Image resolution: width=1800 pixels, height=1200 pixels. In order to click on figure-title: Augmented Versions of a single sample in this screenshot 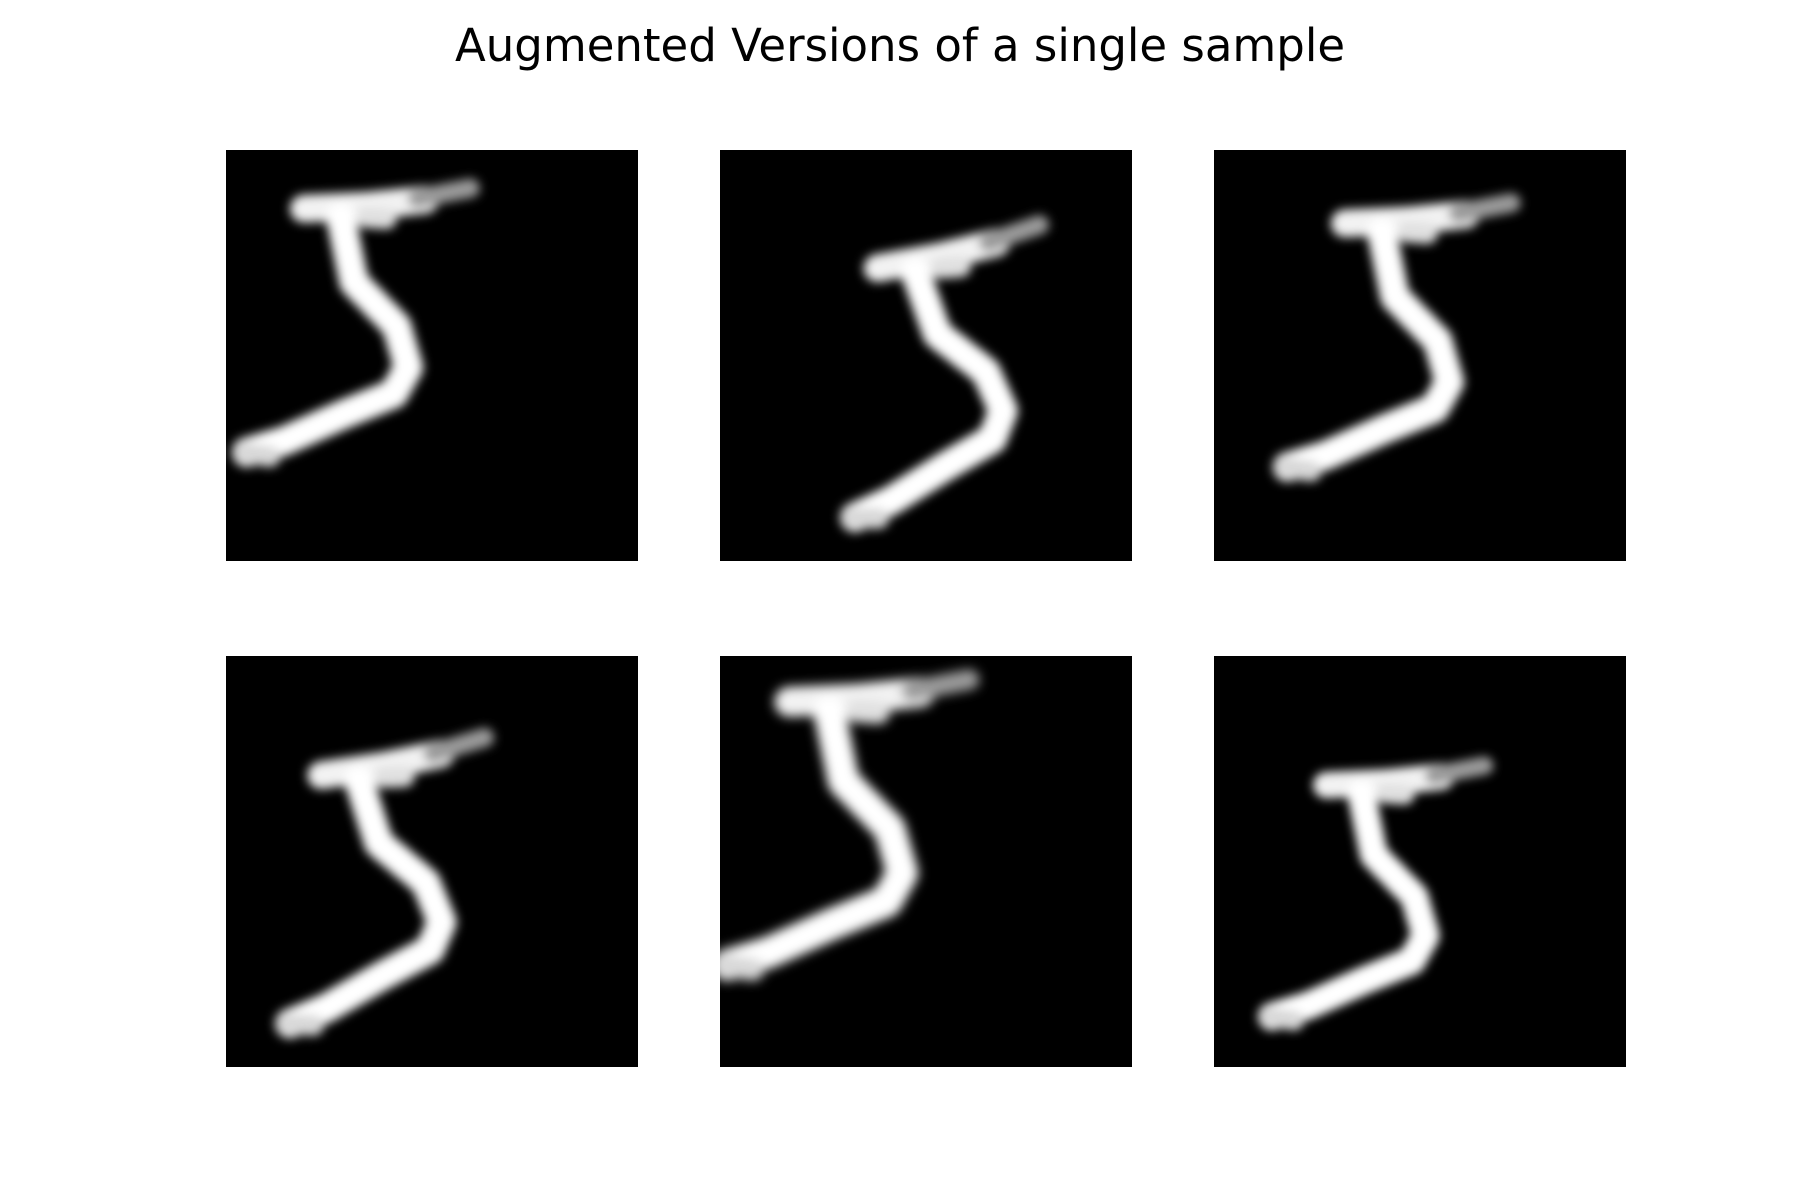, I will do `click(900, 45)`.